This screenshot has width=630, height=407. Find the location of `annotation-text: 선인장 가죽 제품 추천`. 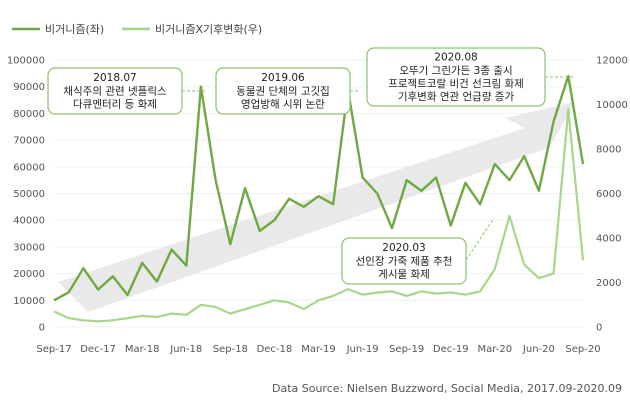

annotation-text: 선인장 가죽 제품 추천 is located at coordinates (404, 261).